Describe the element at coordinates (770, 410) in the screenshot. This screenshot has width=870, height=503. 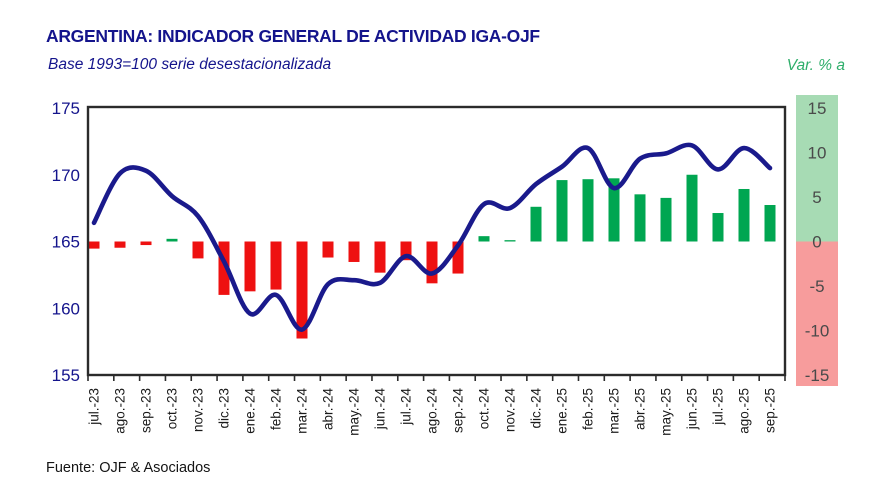
I see `x-axis-month-label: sep.-25` at that location.